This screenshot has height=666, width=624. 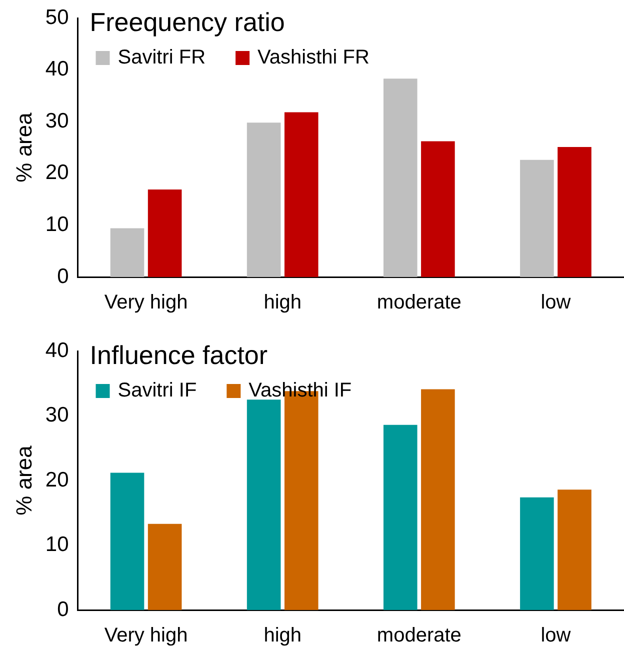 I want to click on chart-title: Freequency ratio, so click(x=187, y=22).